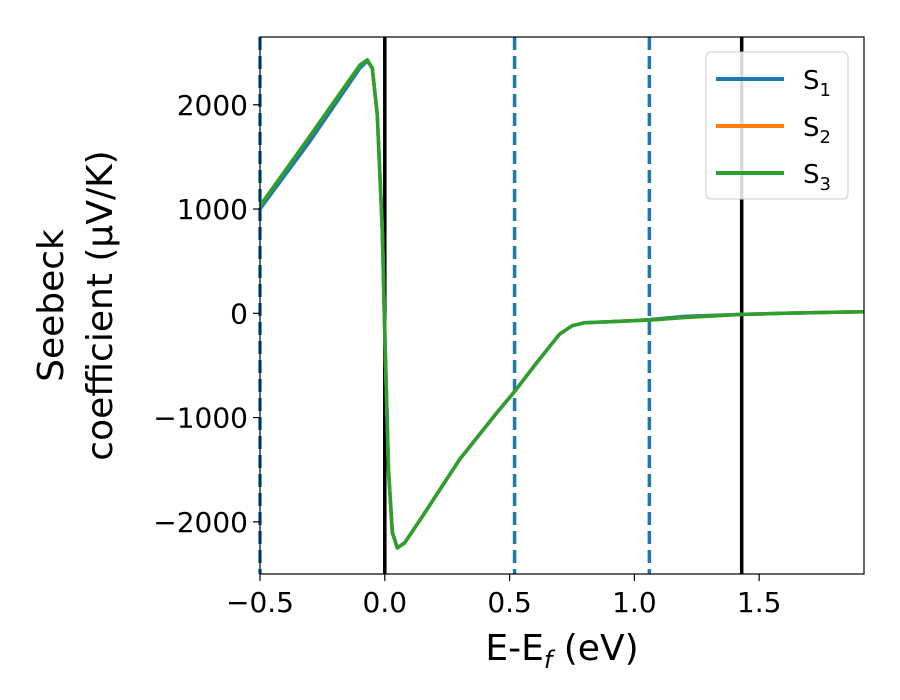 The width and height of the screenshot is (900, 700). I want to click on y-tick-label: 1000, so click(212, 209).